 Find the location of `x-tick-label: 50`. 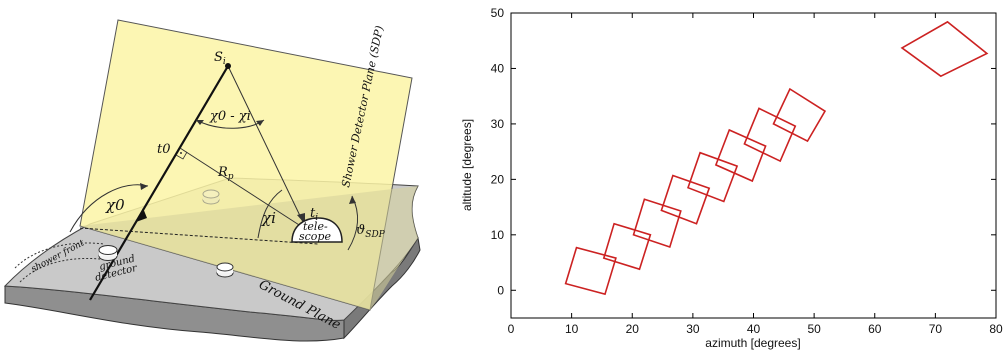

x-tick-label: 50 is located at coordinates (814, 329).